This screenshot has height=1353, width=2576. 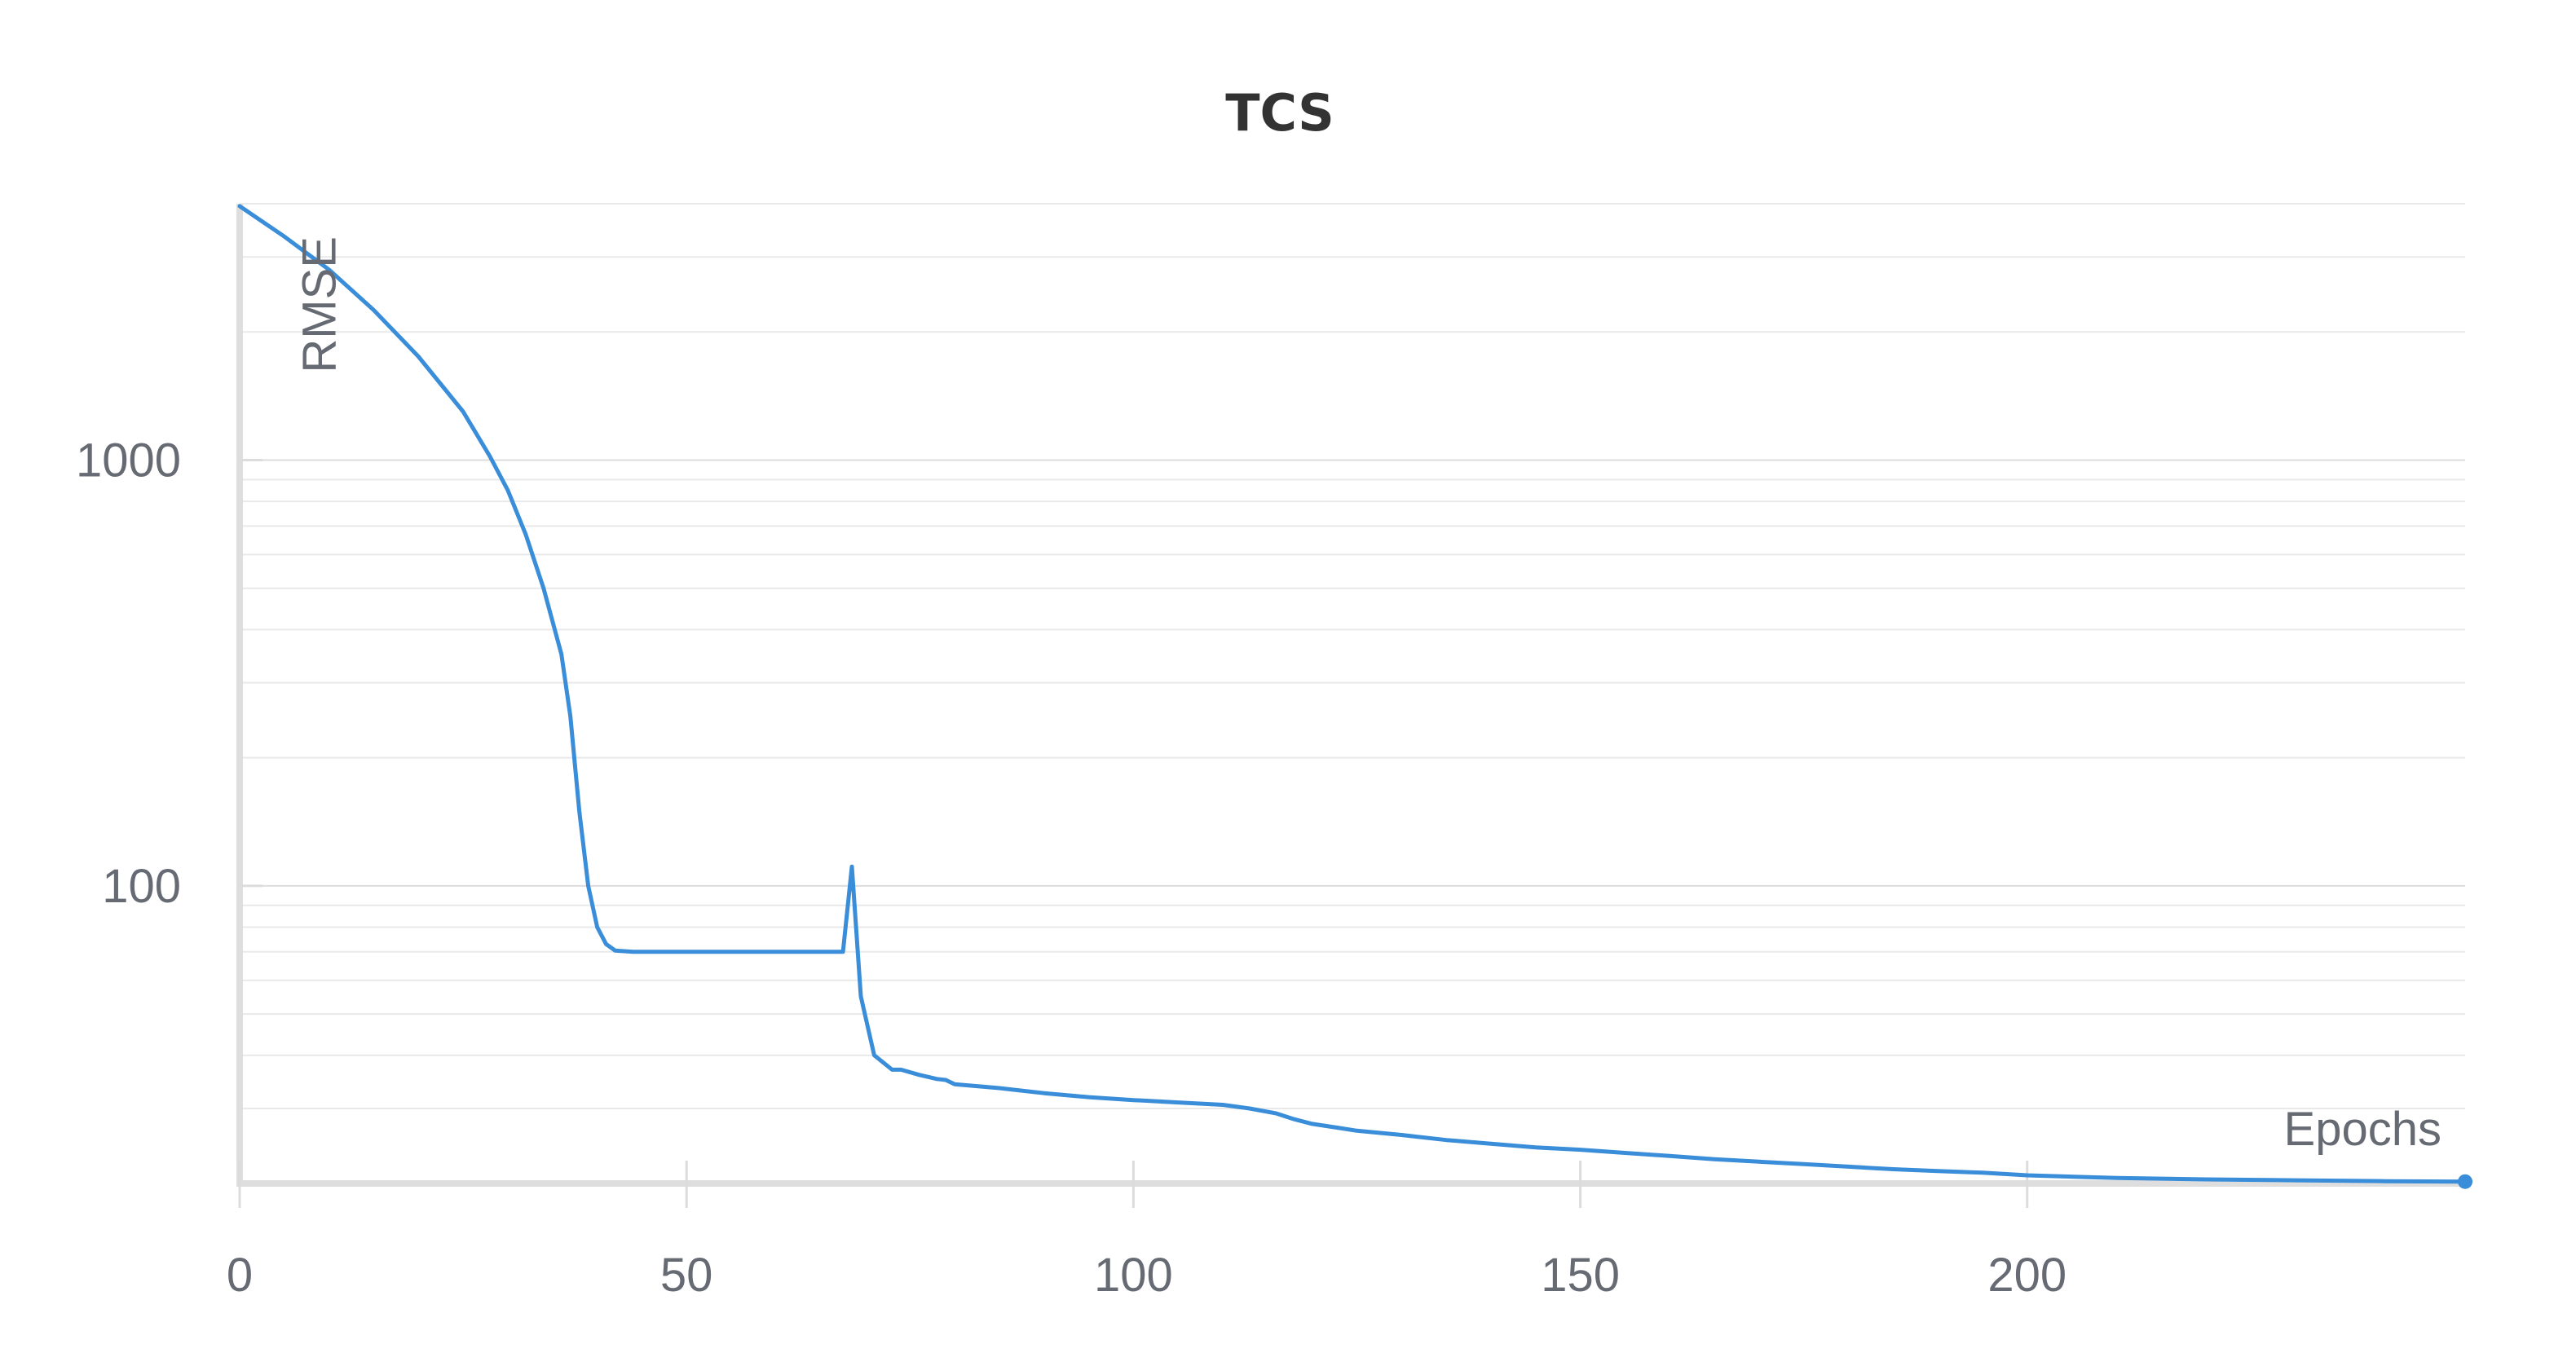 What do you see at coordinates (1147, 1231) in the screenshot?
I see `x-axis-ticks: 0 50 100 150 200` at bounding box center [1147, 1231].